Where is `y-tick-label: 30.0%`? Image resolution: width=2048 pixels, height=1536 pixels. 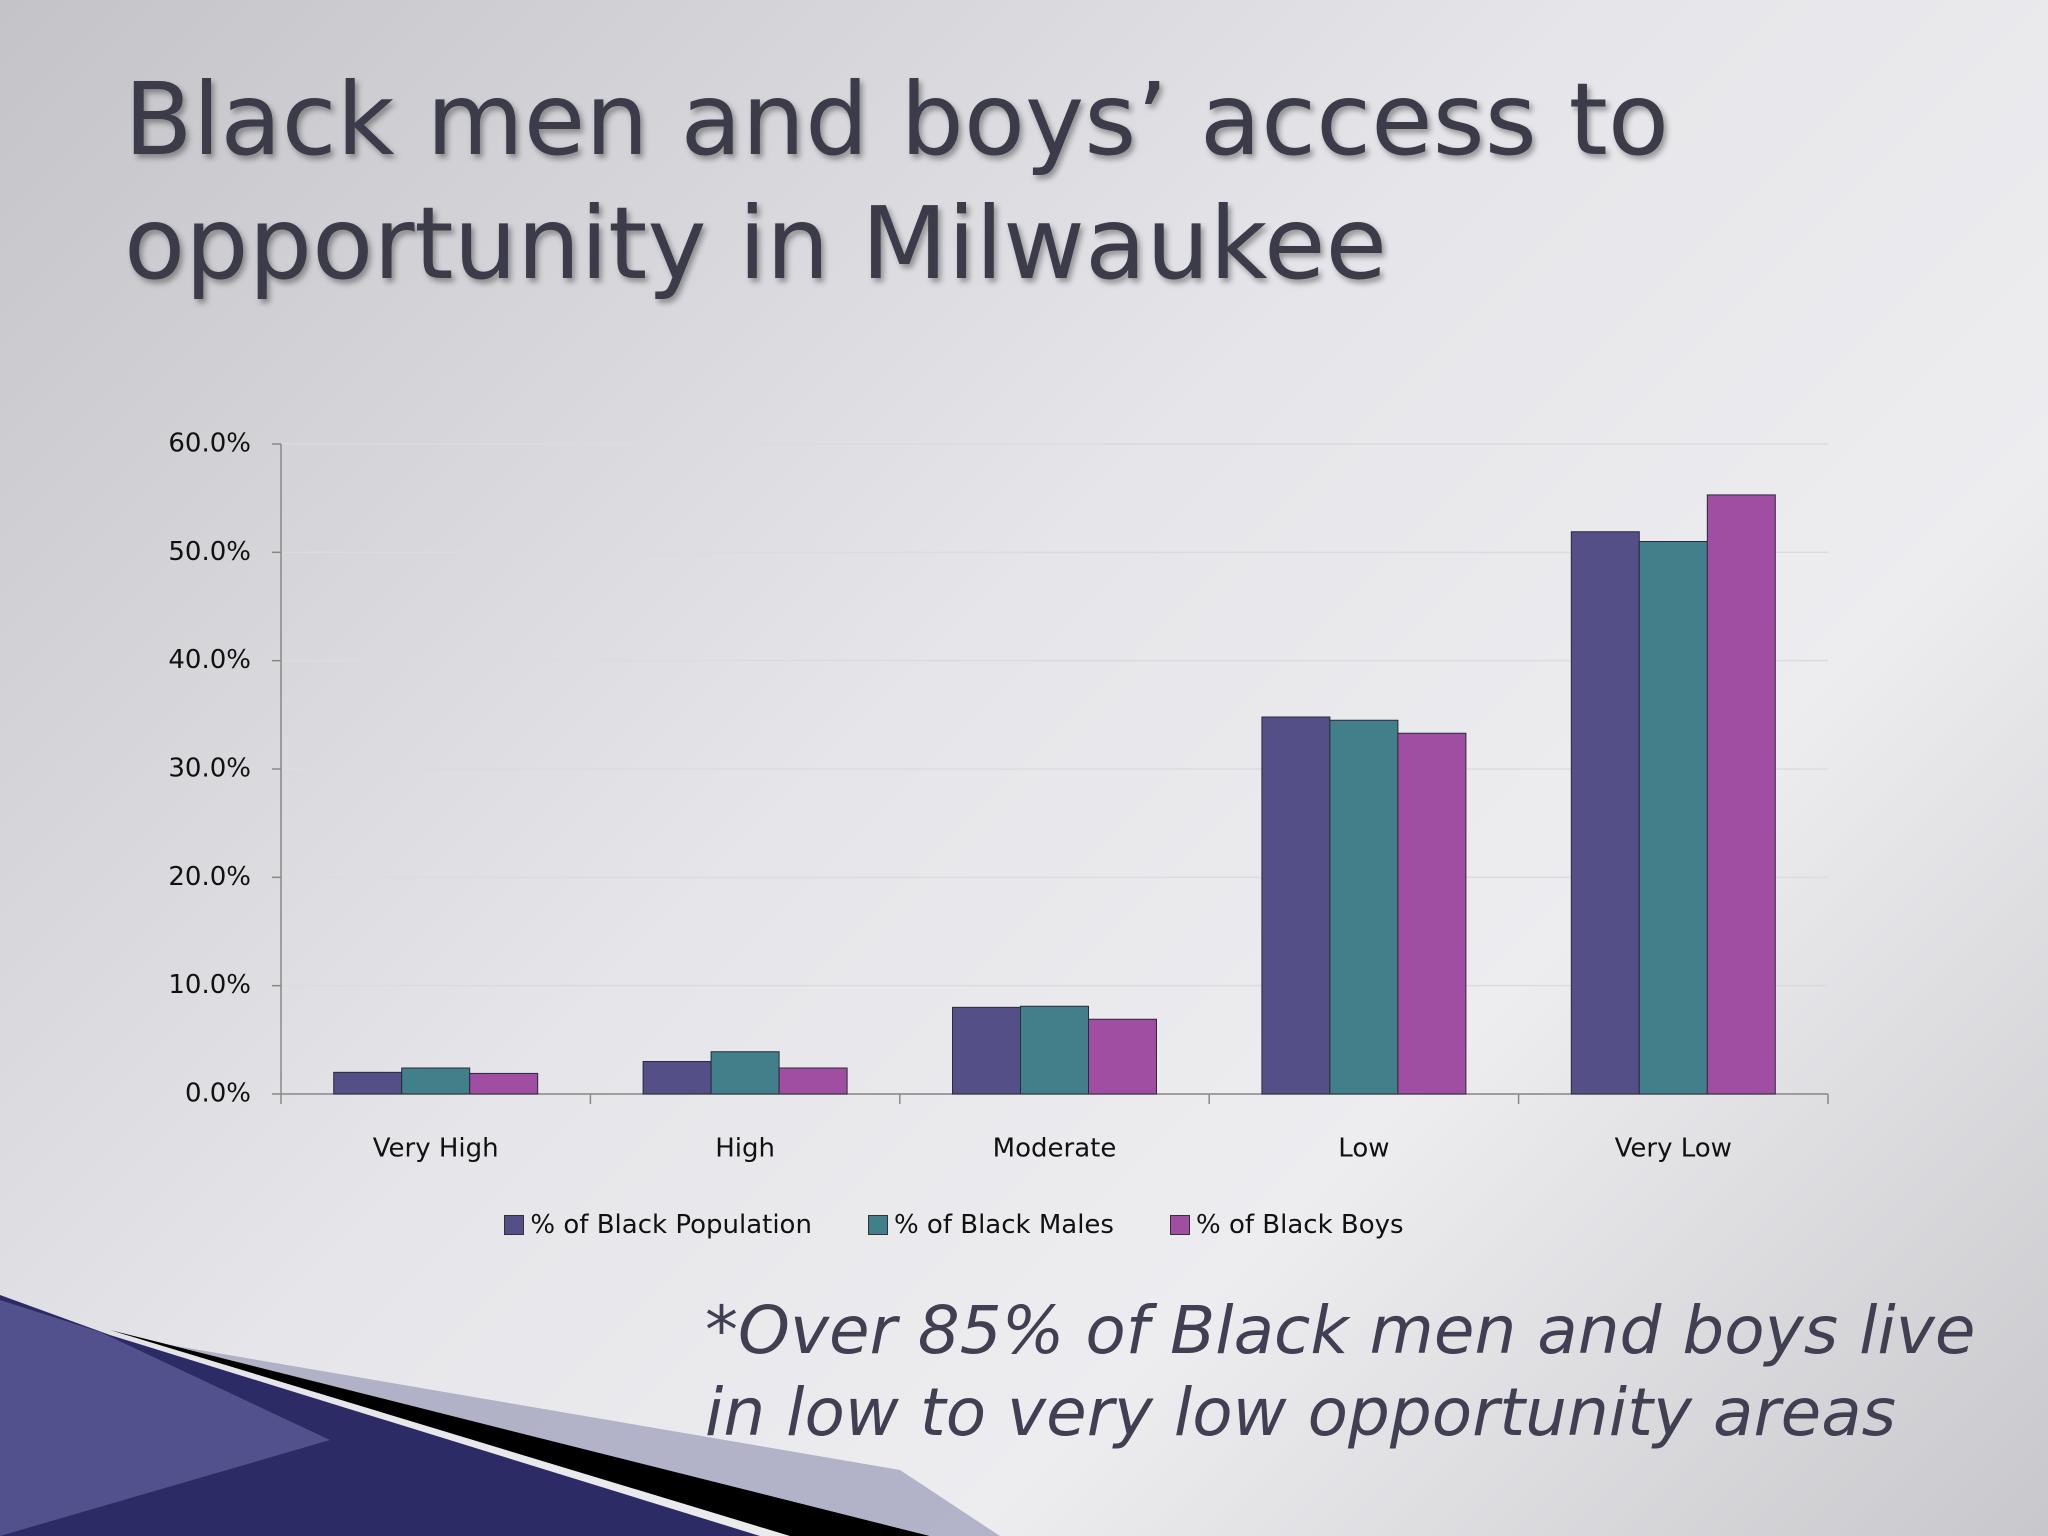 y-tick-label: 30.0% is located at coordinates (209, 769).